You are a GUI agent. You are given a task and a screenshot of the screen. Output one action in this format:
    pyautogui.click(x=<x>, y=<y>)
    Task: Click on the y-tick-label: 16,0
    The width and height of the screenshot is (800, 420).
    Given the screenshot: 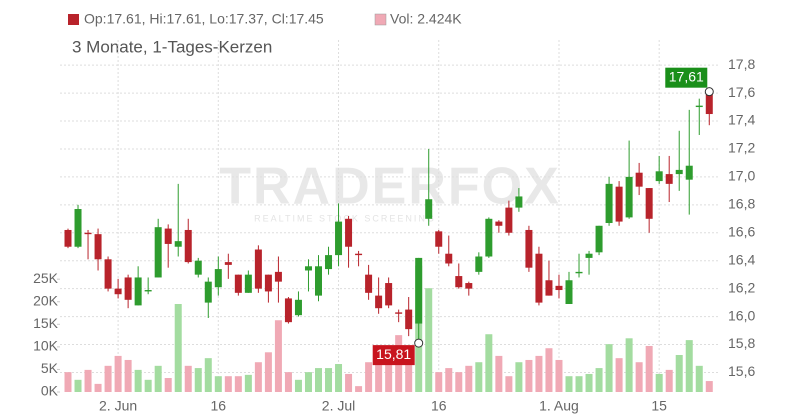 What is the action you would take?
    pyautogui.click(x=741, y=315)
    